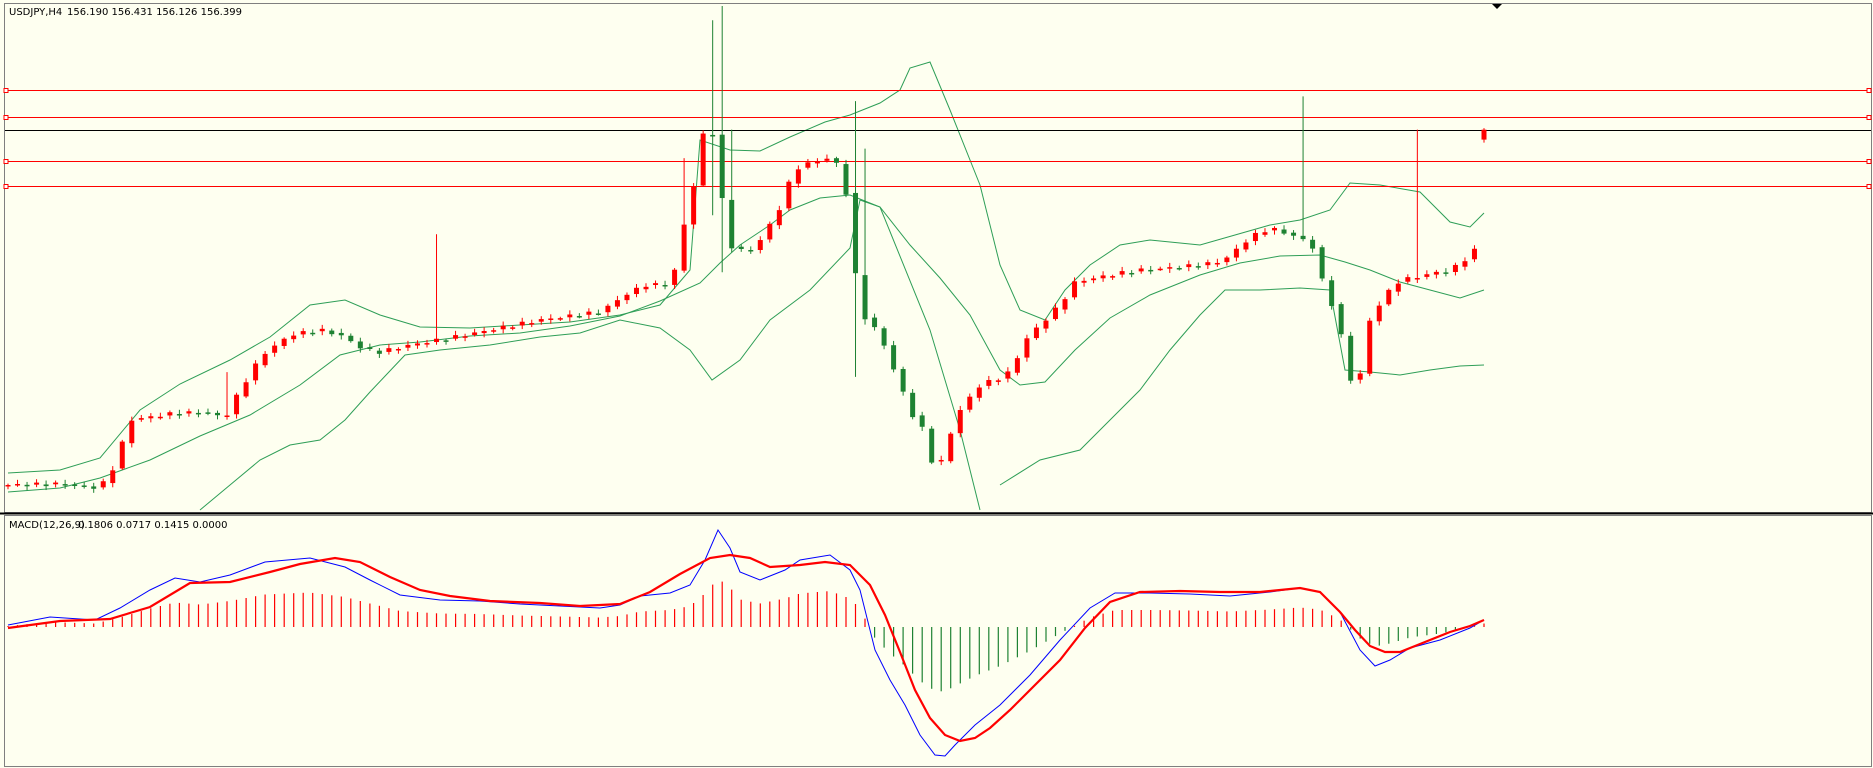  Describe the element at coordinates (1869, 186) in the screenshot. I see `level-handle-right` at that location.